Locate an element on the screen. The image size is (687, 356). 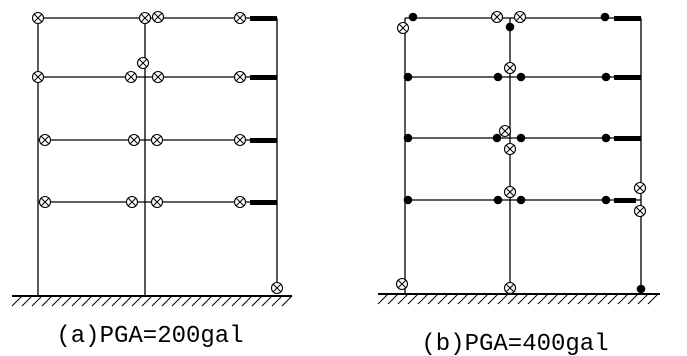
beam-end-floor-1-a is located at coordinates (263, 202).